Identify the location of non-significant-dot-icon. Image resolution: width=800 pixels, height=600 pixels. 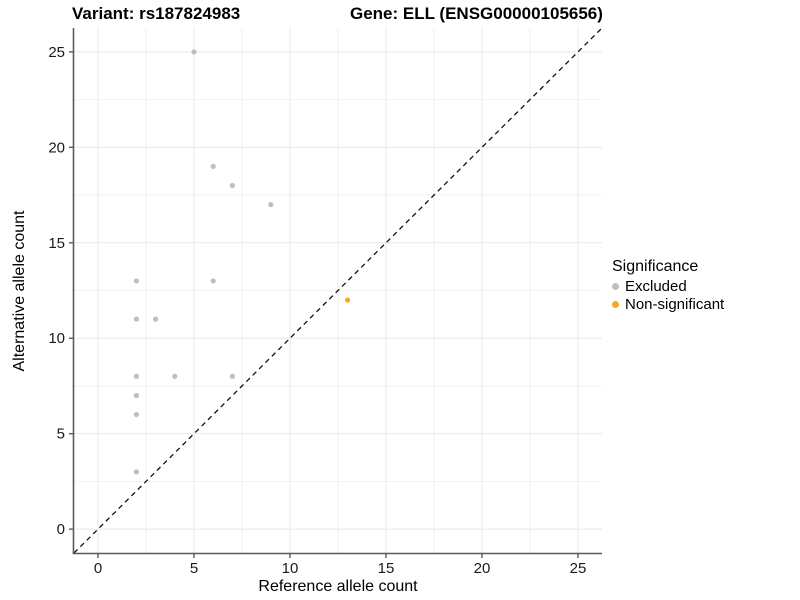
(615, 304).